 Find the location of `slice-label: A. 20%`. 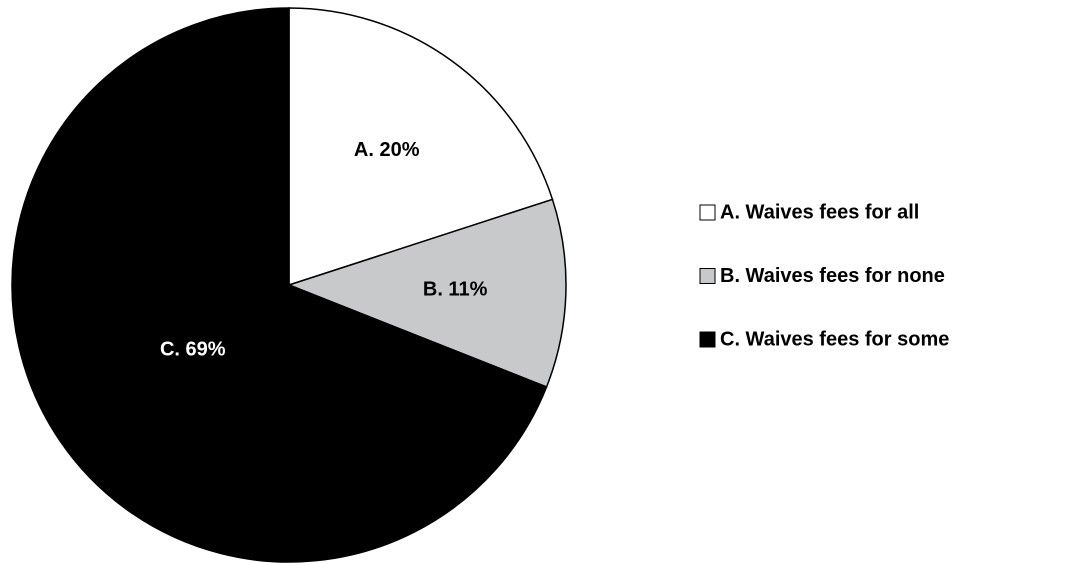

slice-label: A. 20% is located at coordinates (387, 150).